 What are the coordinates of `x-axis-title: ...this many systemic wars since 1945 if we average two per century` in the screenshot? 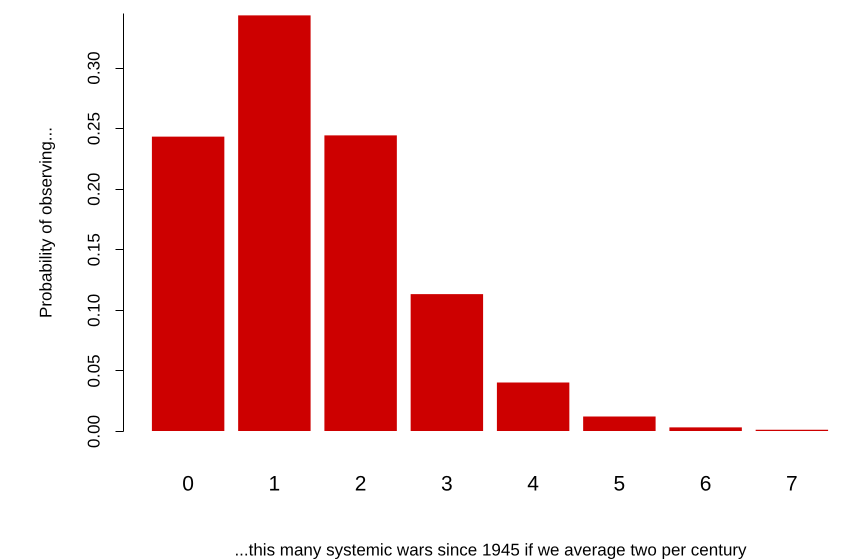 It's located at (491, 549).